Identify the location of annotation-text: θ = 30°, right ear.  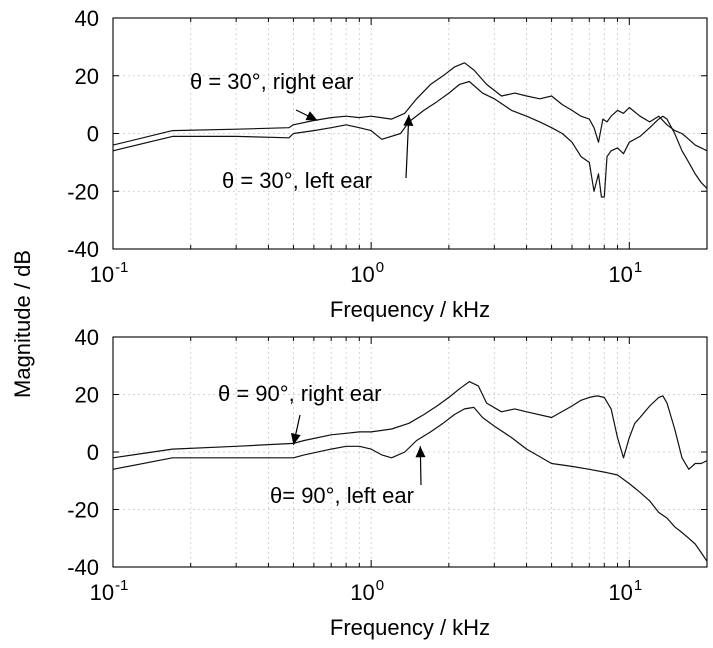
(272, 81).